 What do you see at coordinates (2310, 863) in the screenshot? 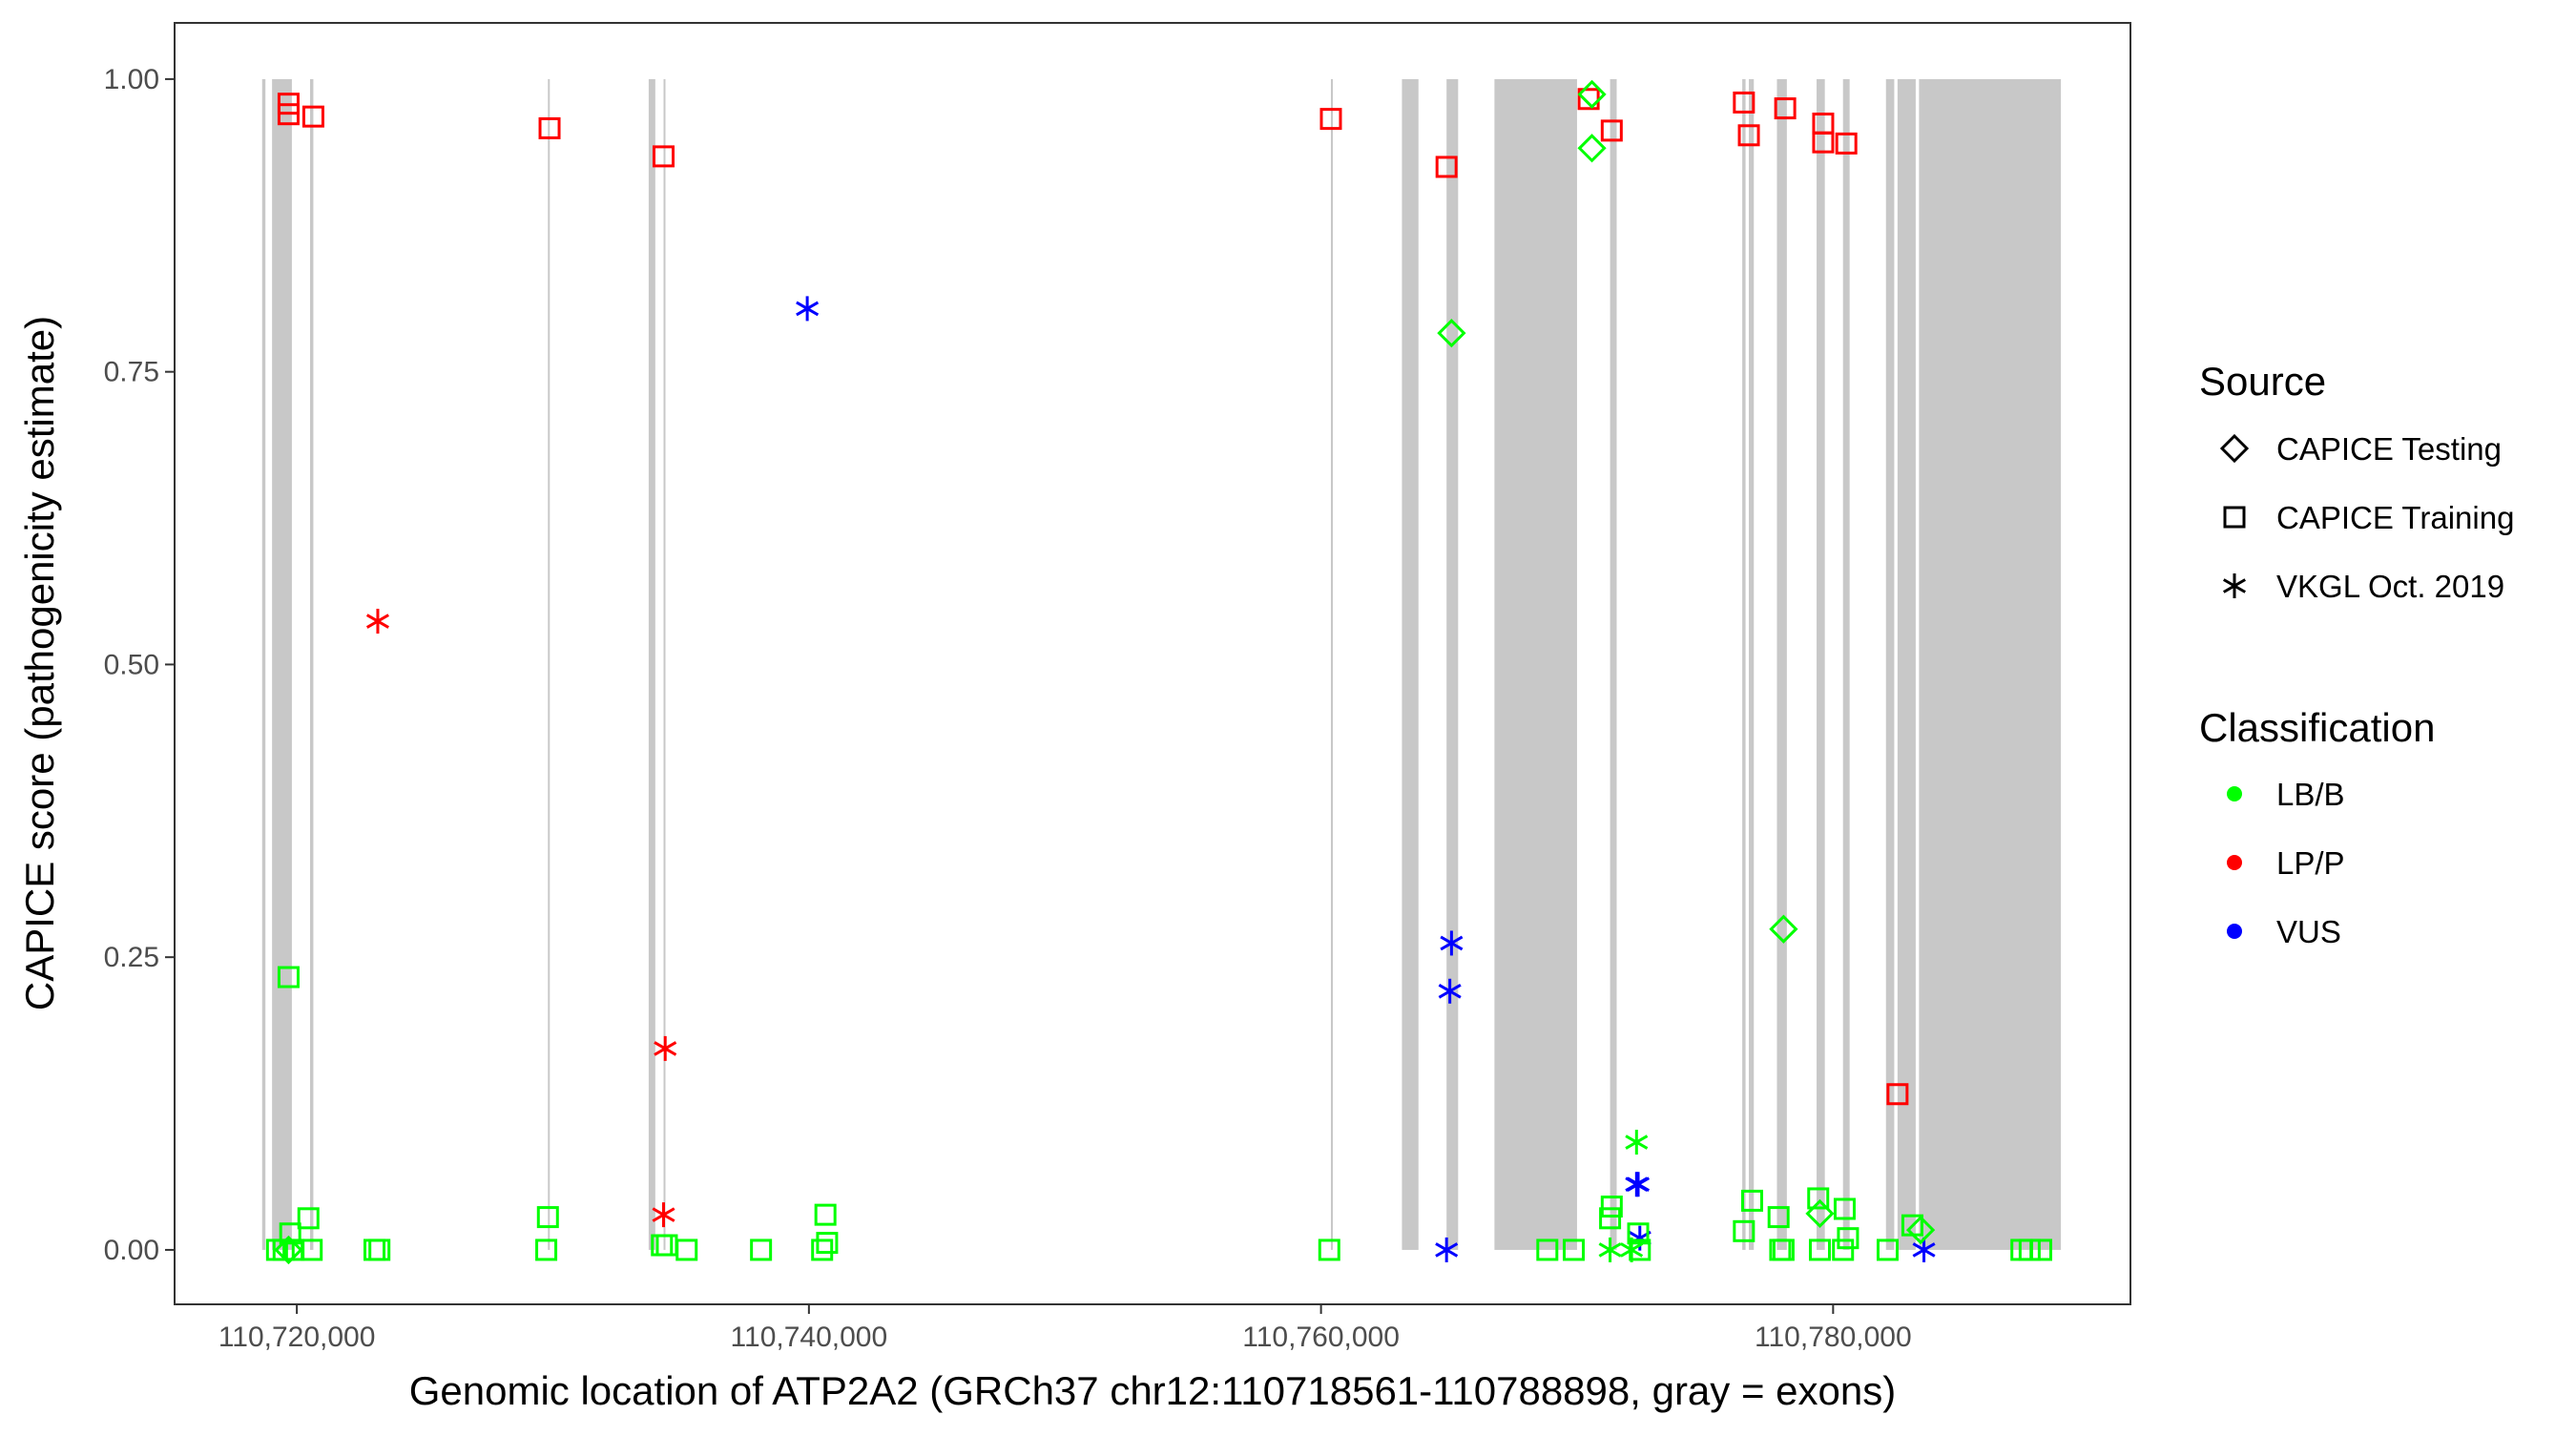
I see `legend-class-label: LP/P` at bounding box center [2310, 863].